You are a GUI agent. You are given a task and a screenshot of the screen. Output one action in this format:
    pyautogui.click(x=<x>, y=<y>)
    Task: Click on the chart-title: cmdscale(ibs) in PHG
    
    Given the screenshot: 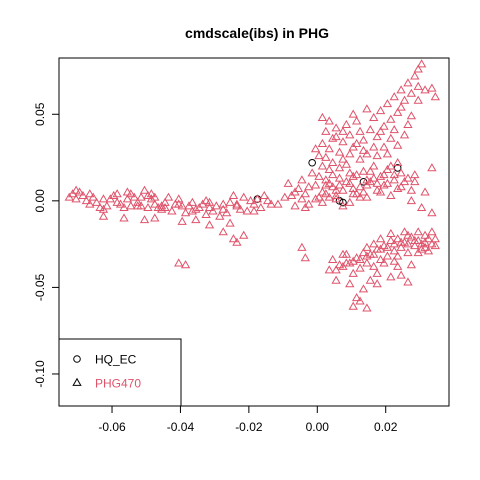 What is the action you would take?
    pyautogui.click(x=257, y=33)
    